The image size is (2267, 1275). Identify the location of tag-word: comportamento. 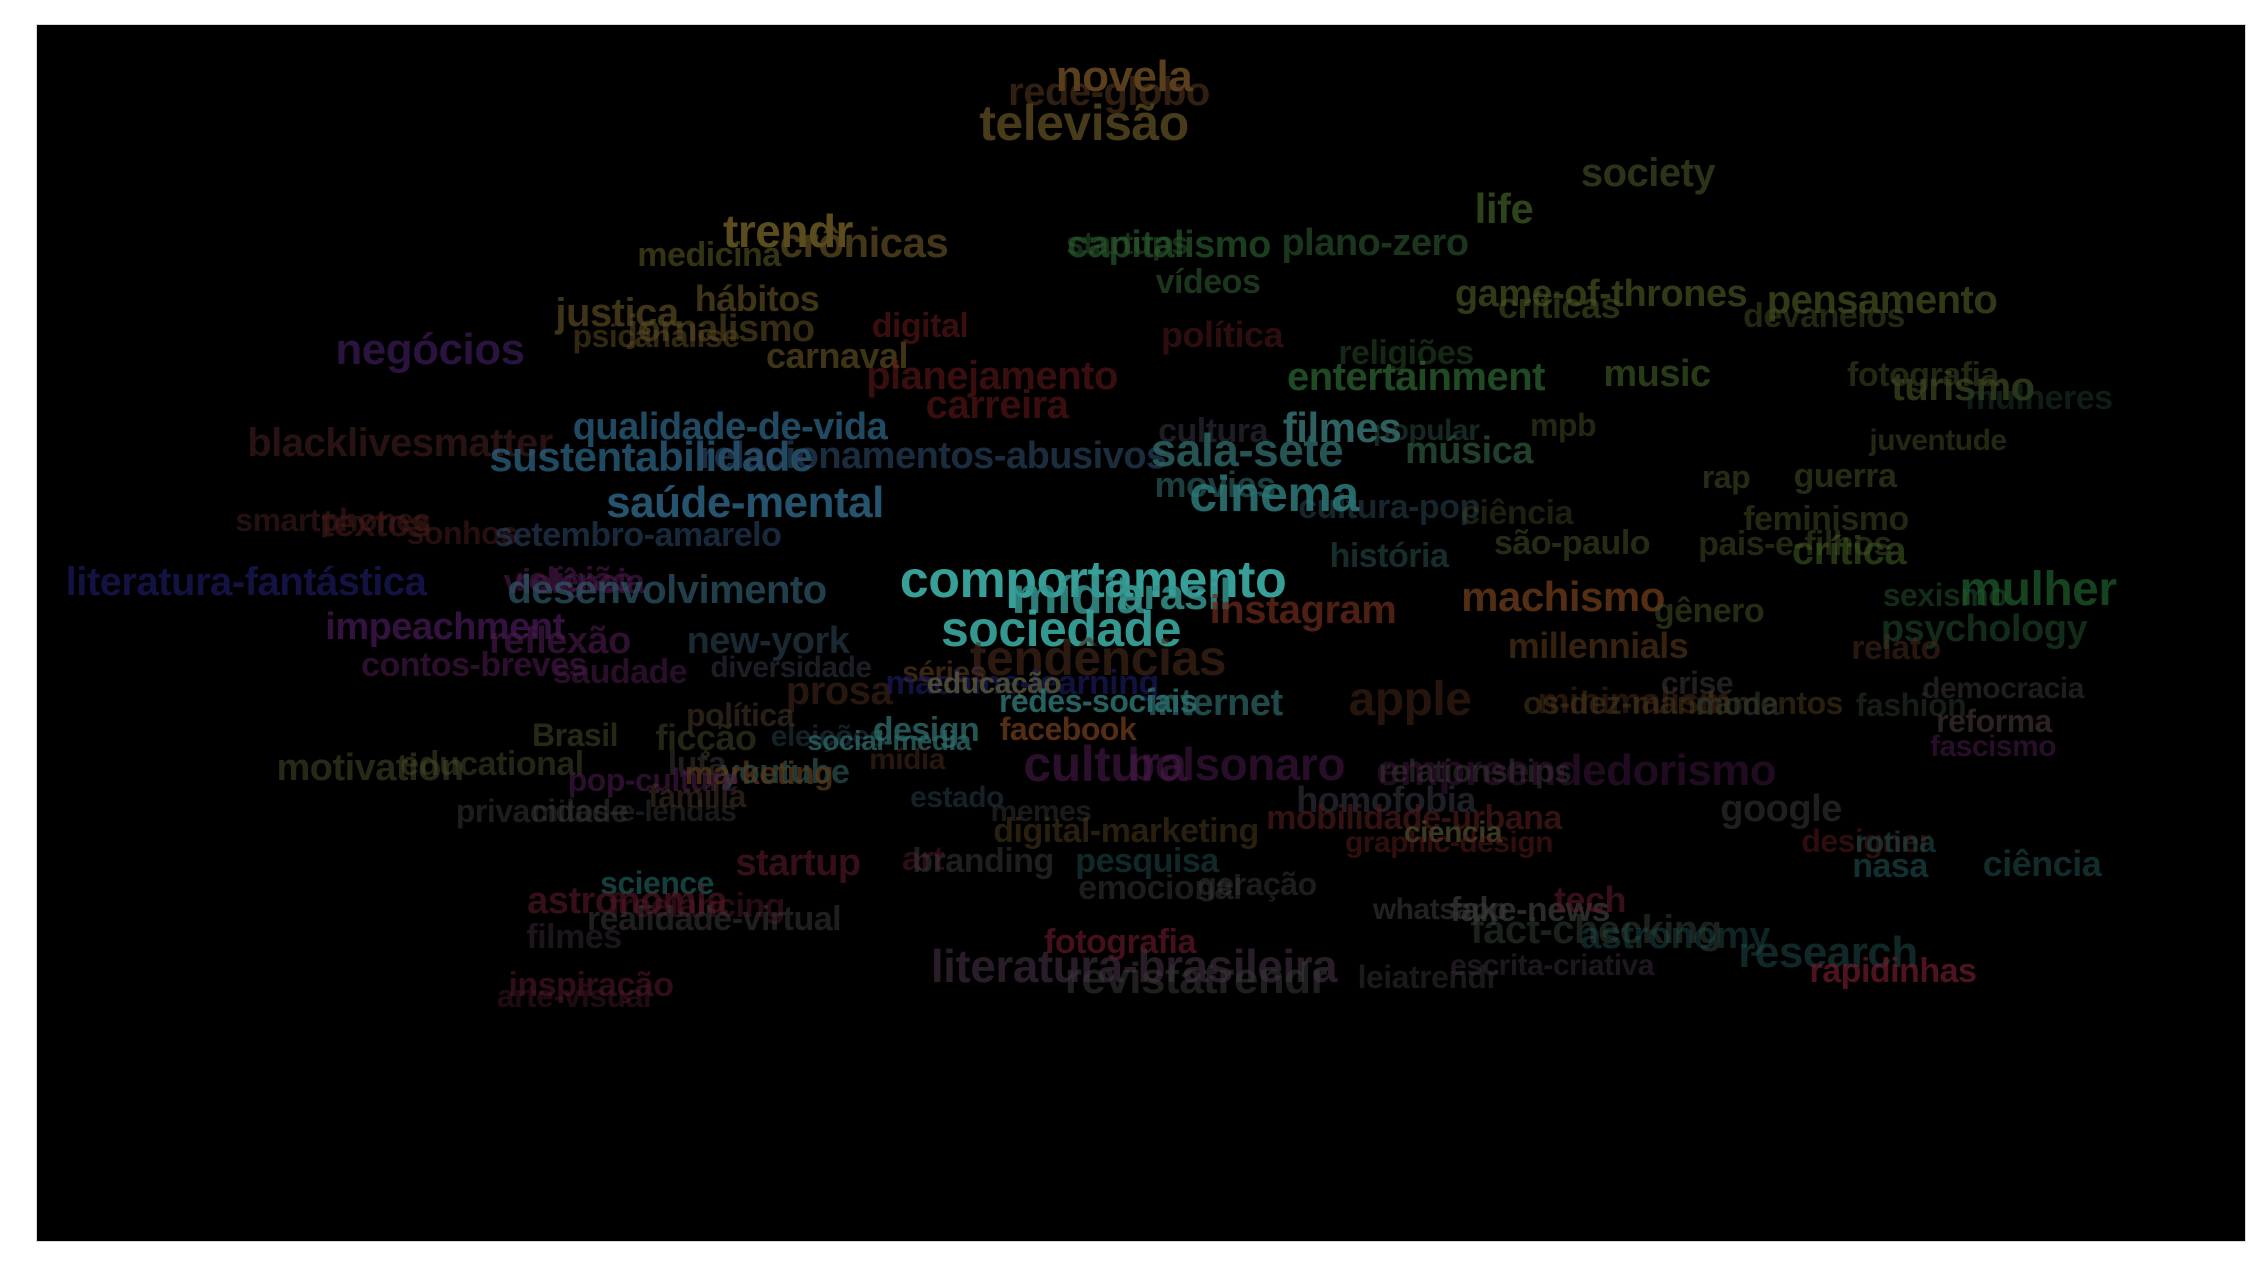
(1093, 580).